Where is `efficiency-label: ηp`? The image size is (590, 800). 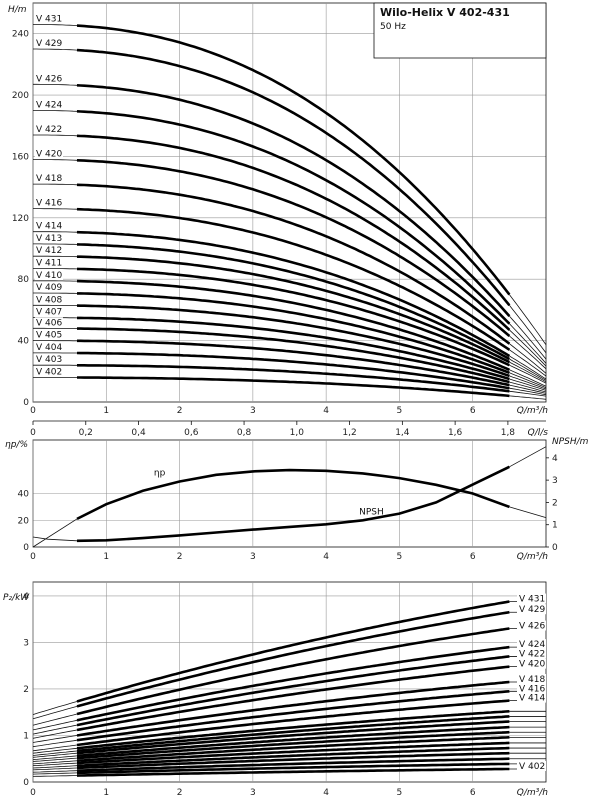 efficiency-label: ηp is located at coordinates (160, 473).